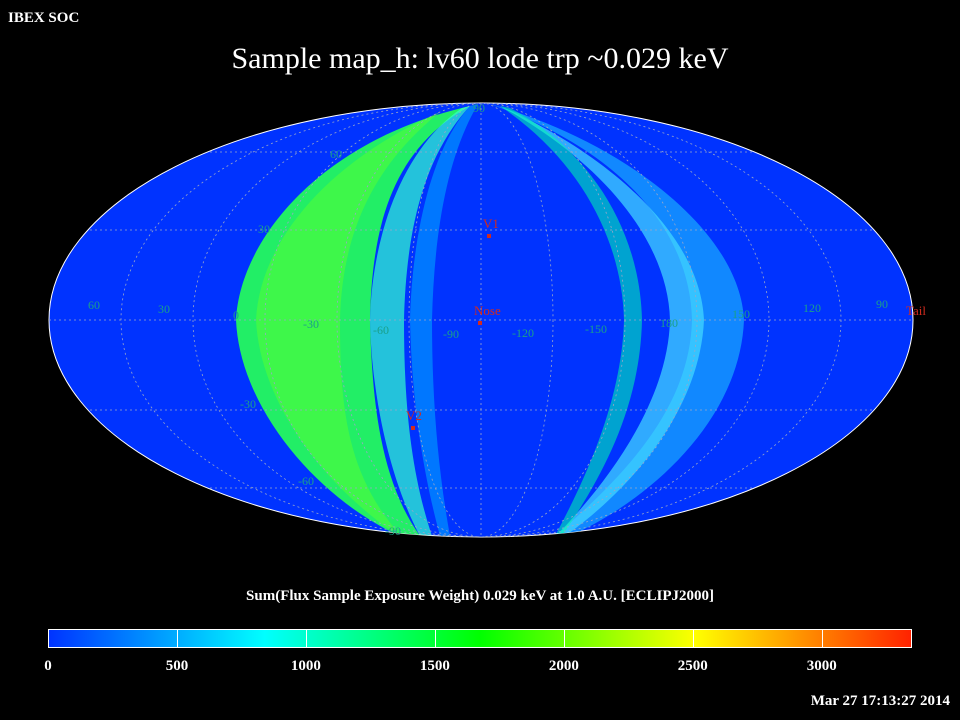 Image resolution: width=960 pixels, height=720 pixels. Describe the element at coordinates (523, 333) in the screenshot. I see `lon-label-m120: -120` at that location.